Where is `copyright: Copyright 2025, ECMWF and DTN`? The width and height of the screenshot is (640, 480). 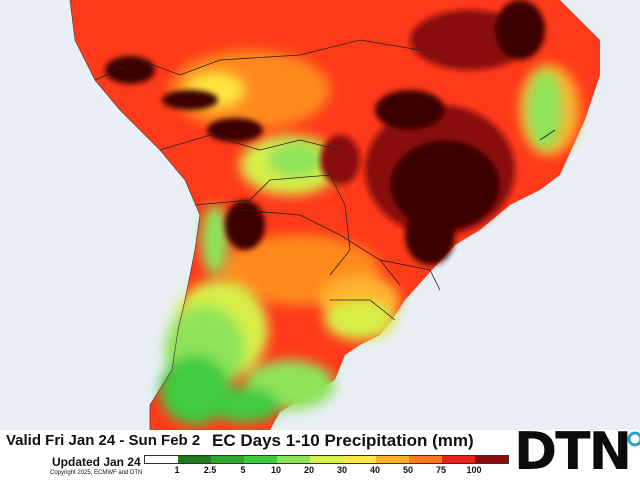 copyright: Copyright 2025, ECMWF and DTN is located at coordinates (96, 473).